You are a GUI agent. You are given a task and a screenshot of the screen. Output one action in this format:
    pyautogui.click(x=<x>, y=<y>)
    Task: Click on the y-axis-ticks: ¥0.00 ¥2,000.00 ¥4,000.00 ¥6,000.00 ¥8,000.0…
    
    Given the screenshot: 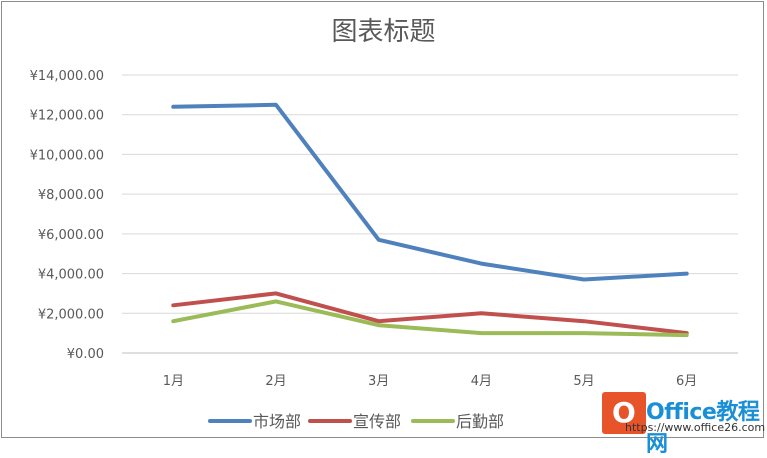 What is the action you would take?
    pyautogui.click(x=67, y=215)
    